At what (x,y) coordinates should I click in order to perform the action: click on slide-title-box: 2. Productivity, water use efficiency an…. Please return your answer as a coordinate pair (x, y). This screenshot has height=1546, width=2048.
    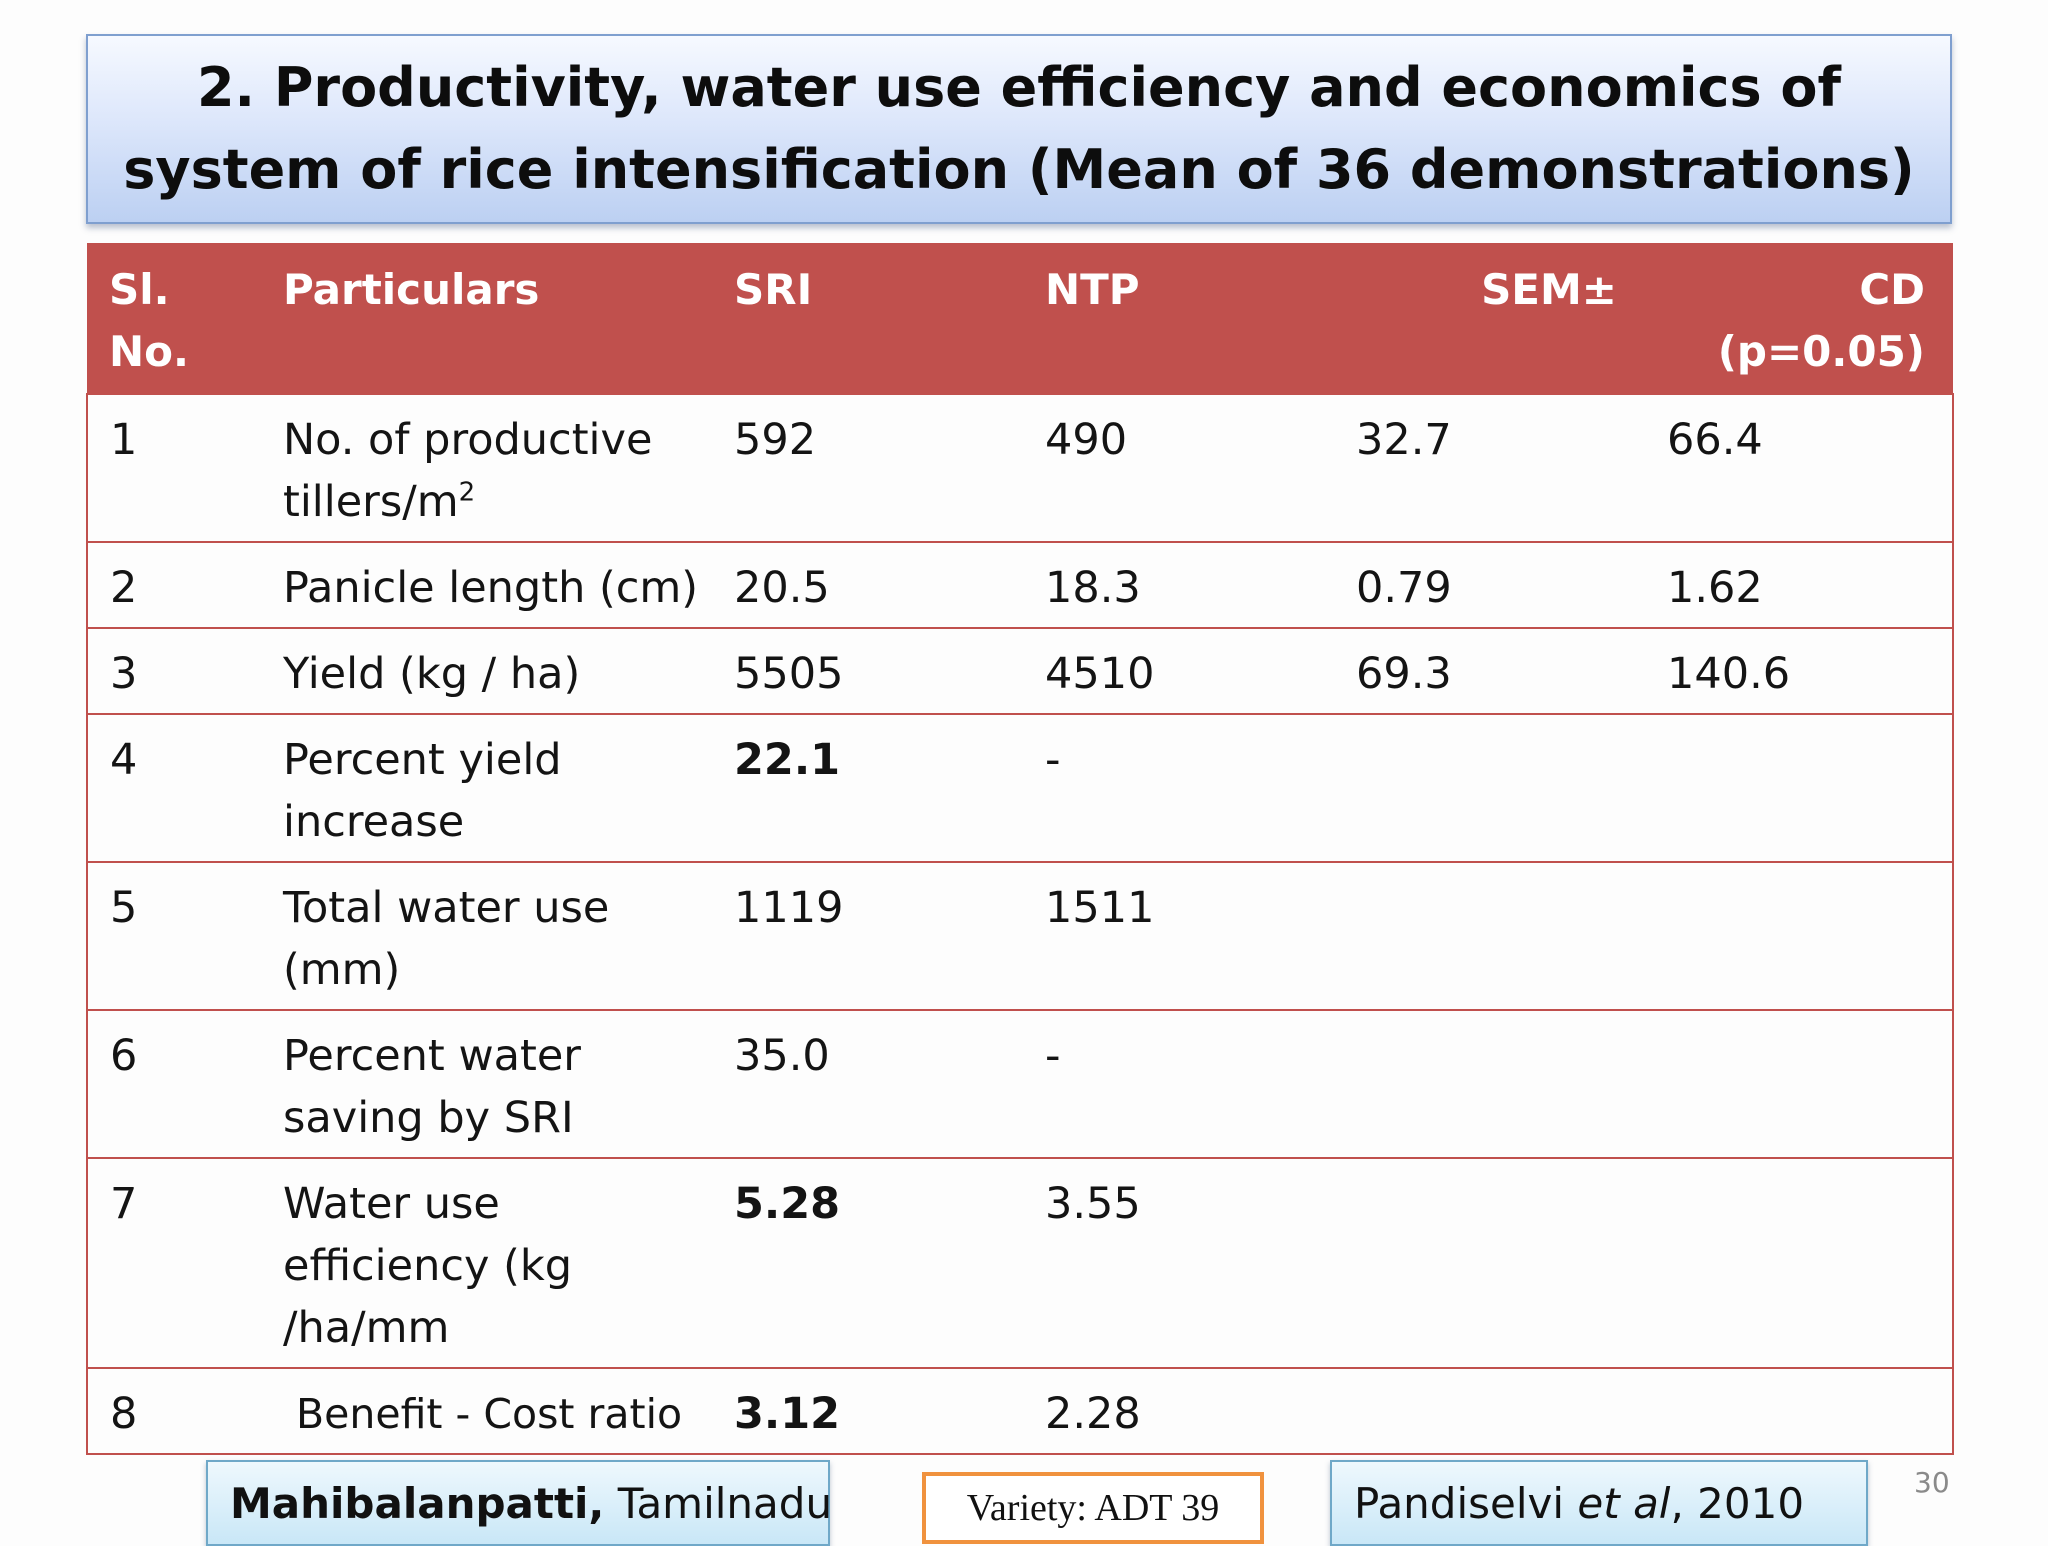
    Looking at the image, I should click on (1019, 129).